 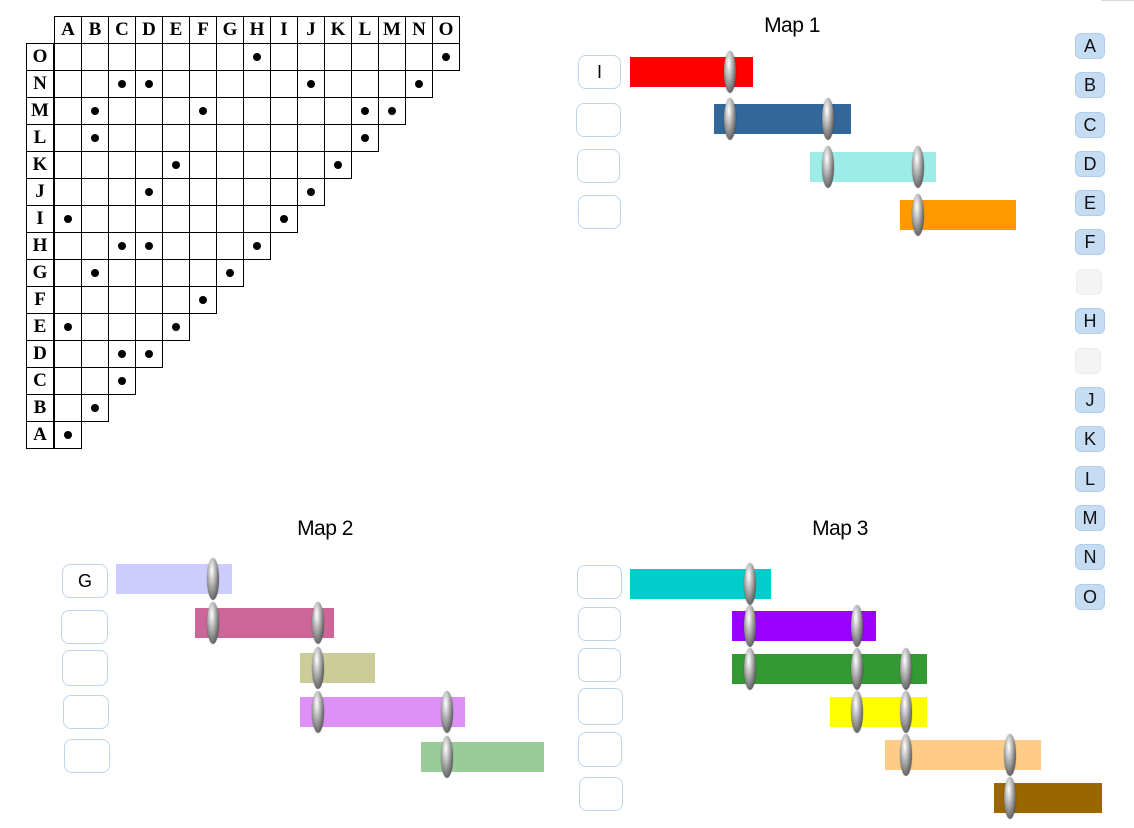 What do you see at coordinates (1090, 46) in the screenshot?
I see `letter-tile: A` at bounding box center [1090, 46].